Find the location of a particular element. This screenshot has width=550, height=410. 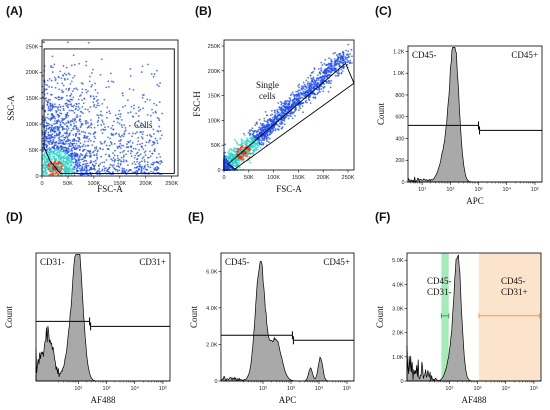

y-tick-label: 100K is located at coordinates (214, 121).